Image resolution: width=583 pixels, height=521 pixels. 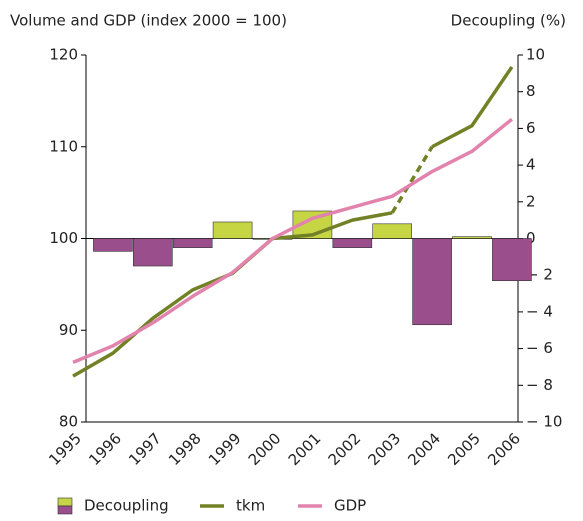 I want to click on y-axis-title: Volume and GDP (index 2000 = 100), so click(x=148, y=21).